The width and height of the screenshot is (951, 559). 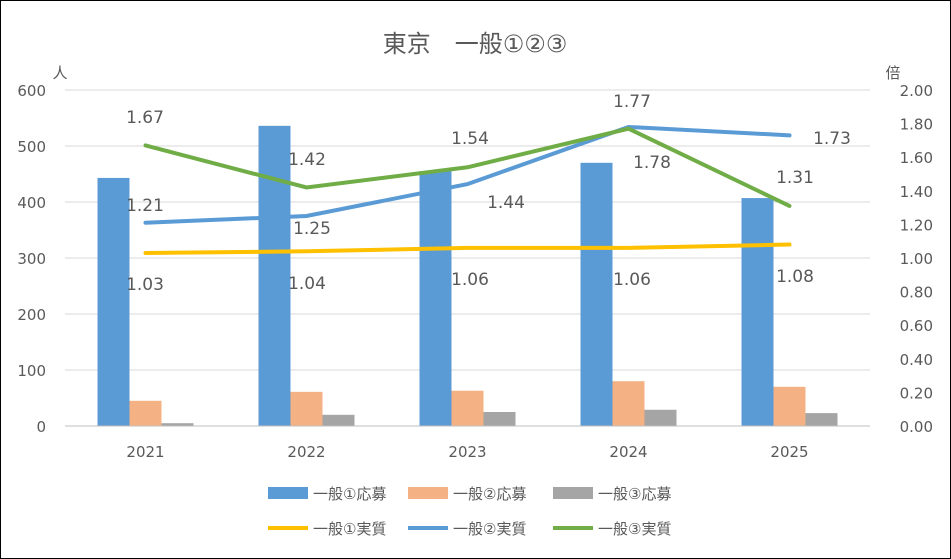 I want to click on right-tick-label: 0.40, so click(x=916, y=360).